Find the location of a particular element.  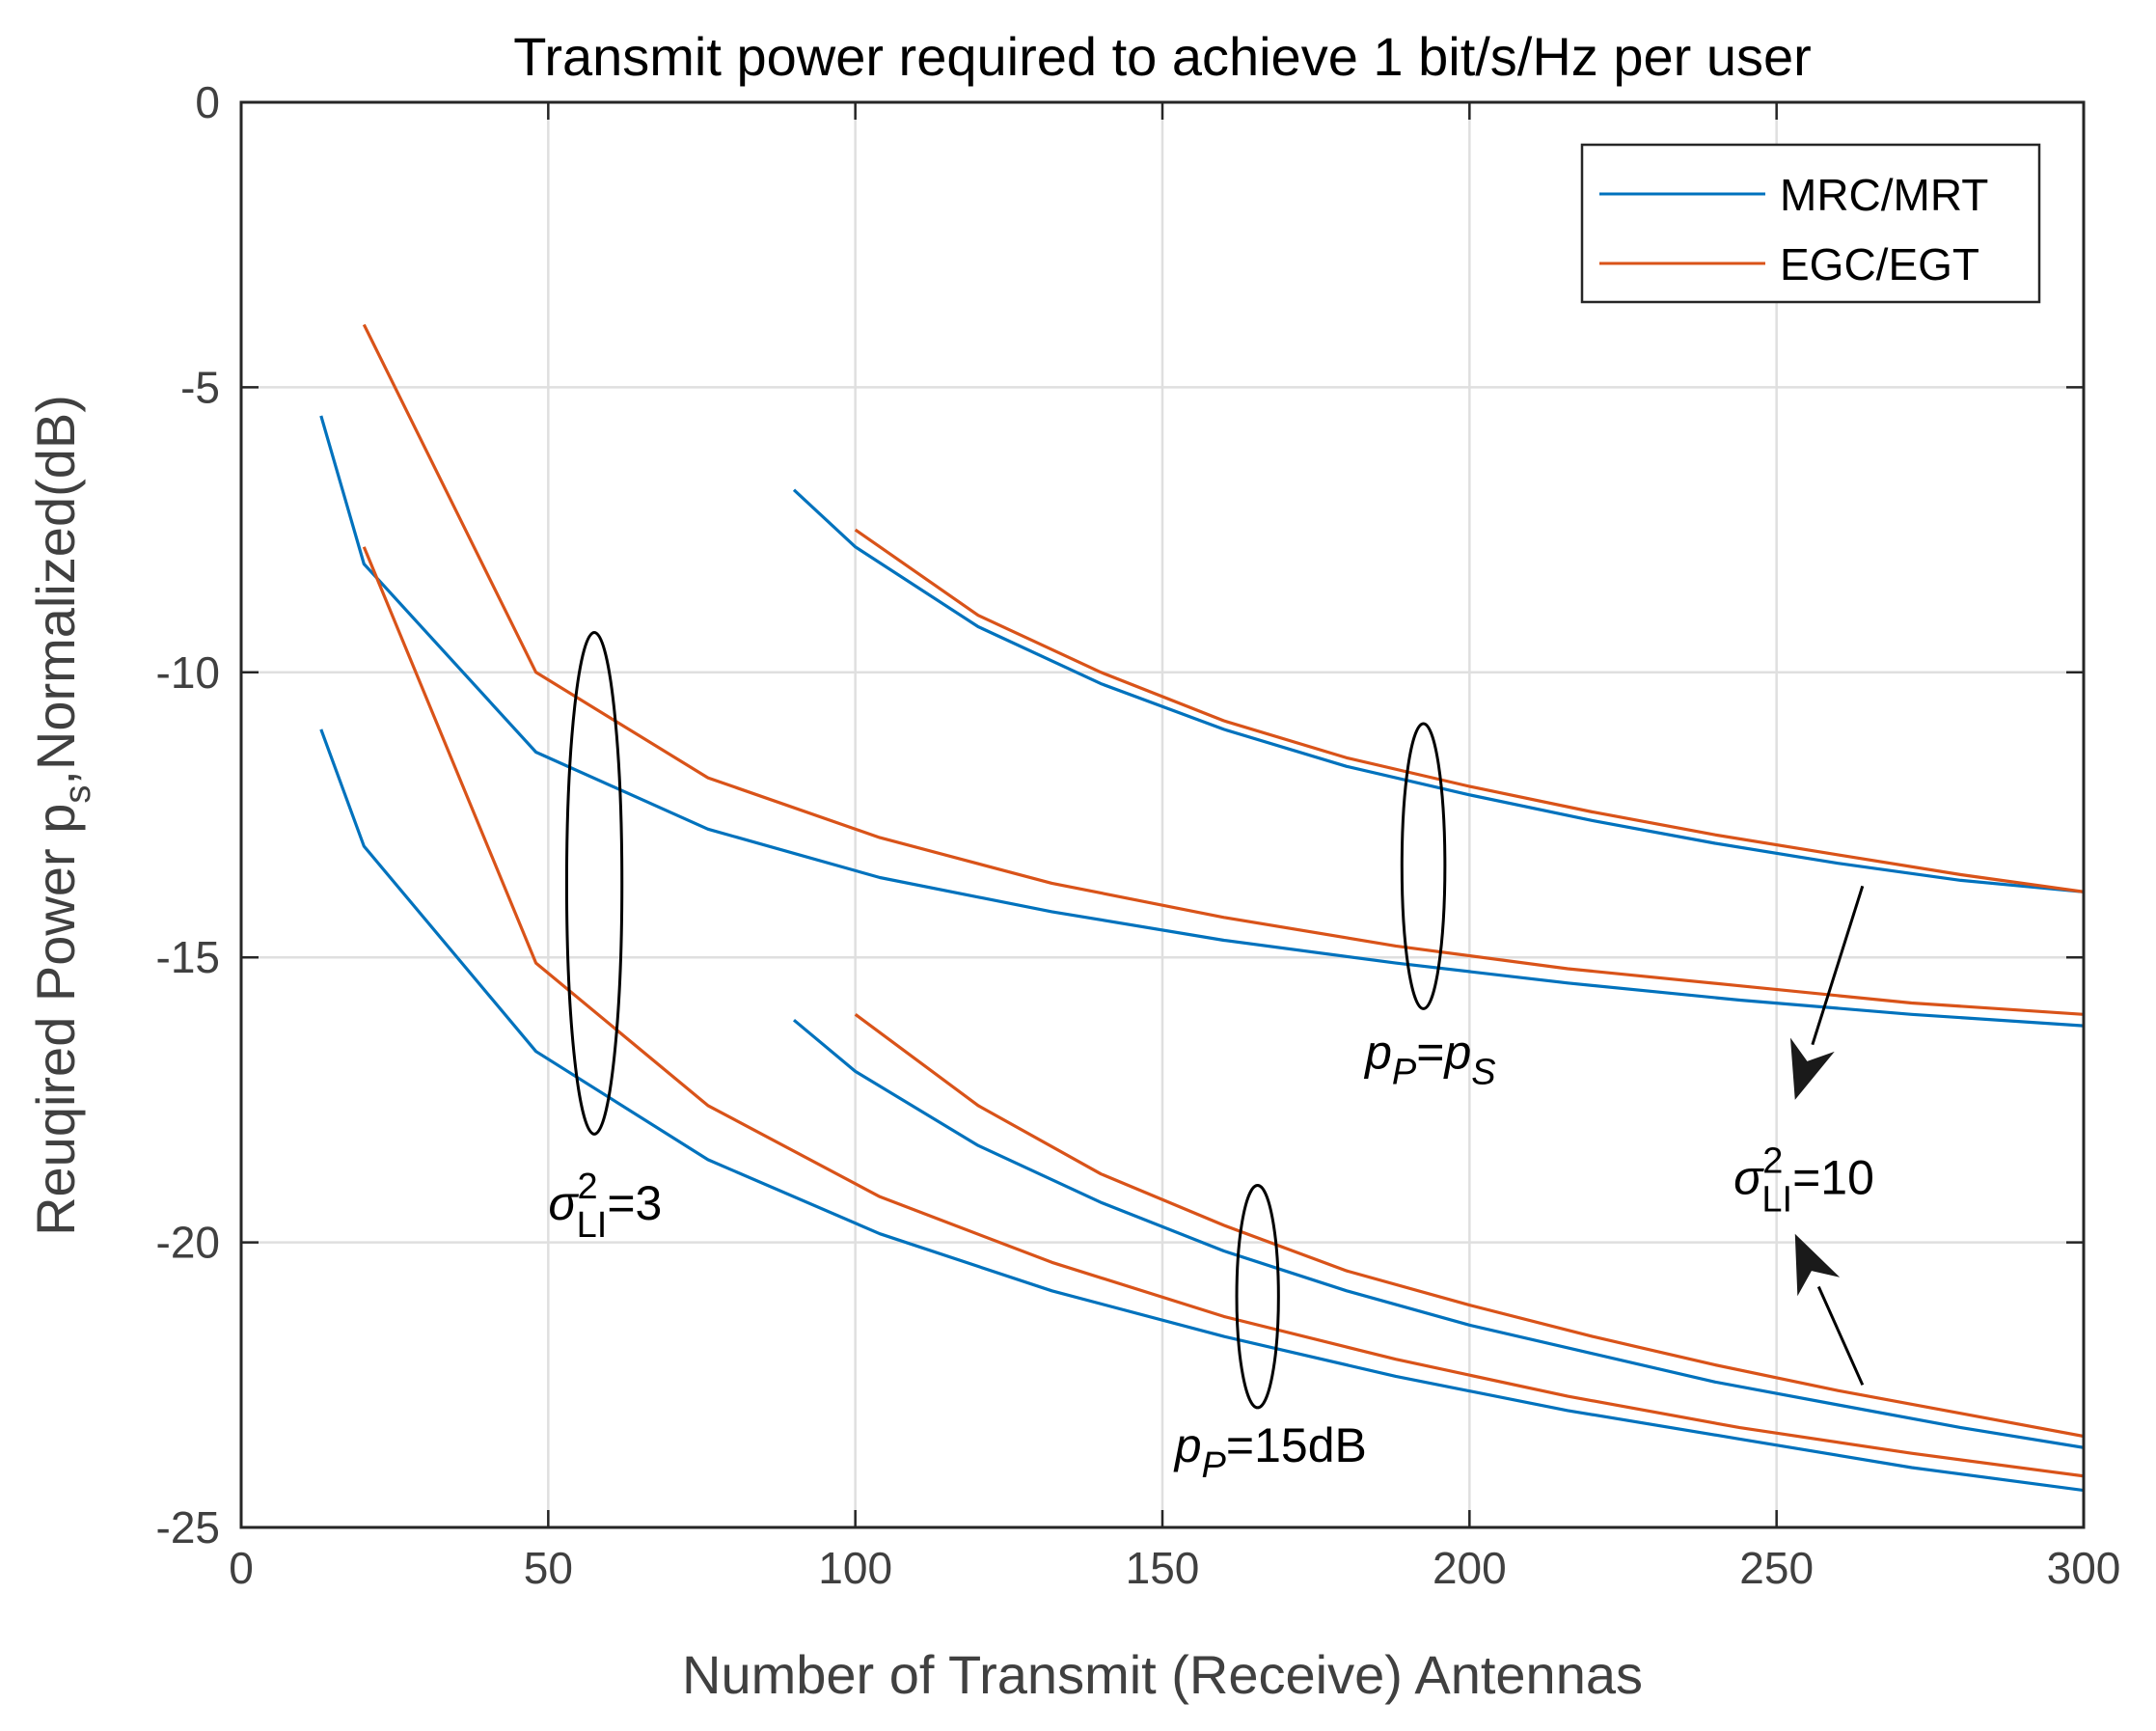

y-tick-label: 0 is located at coordinates (207, 102).